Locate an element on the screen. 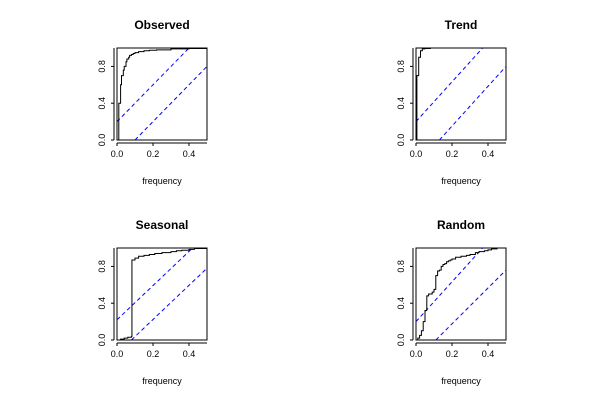 This screenshot has width=599, height=400. panel-random: Random 0.0 0.2 0.4 0.0 0.4 0.8 frequency is located at coordinates (451, 302).